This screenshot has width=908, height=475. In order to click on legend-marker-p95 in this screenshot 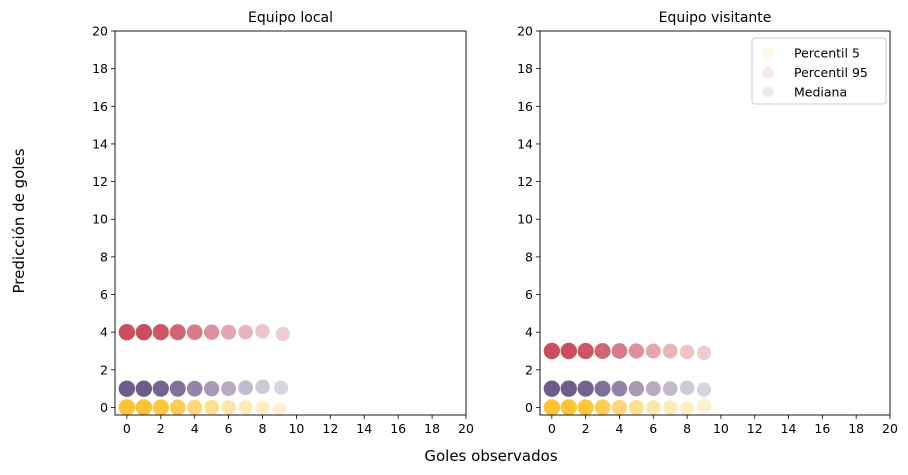, I will do `click(768, 72)`.